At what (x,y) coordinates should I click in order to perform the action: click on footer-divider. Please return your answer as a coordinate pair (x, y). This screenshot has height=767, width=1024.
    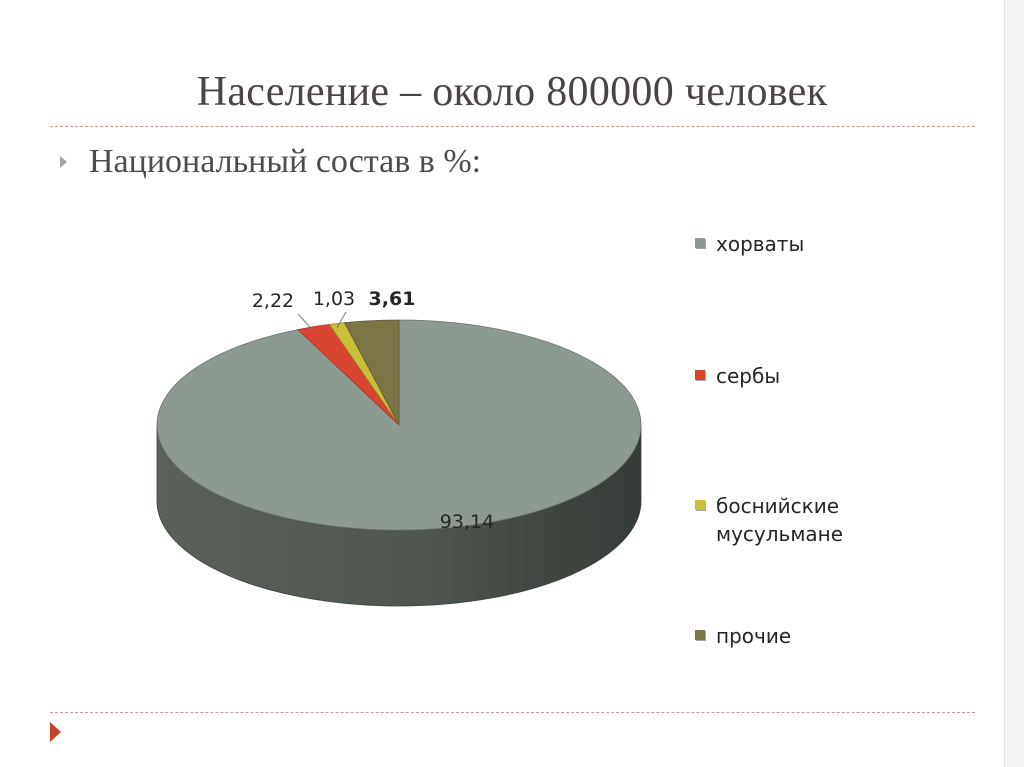
    Looking at the image, I should click on (512, 712).